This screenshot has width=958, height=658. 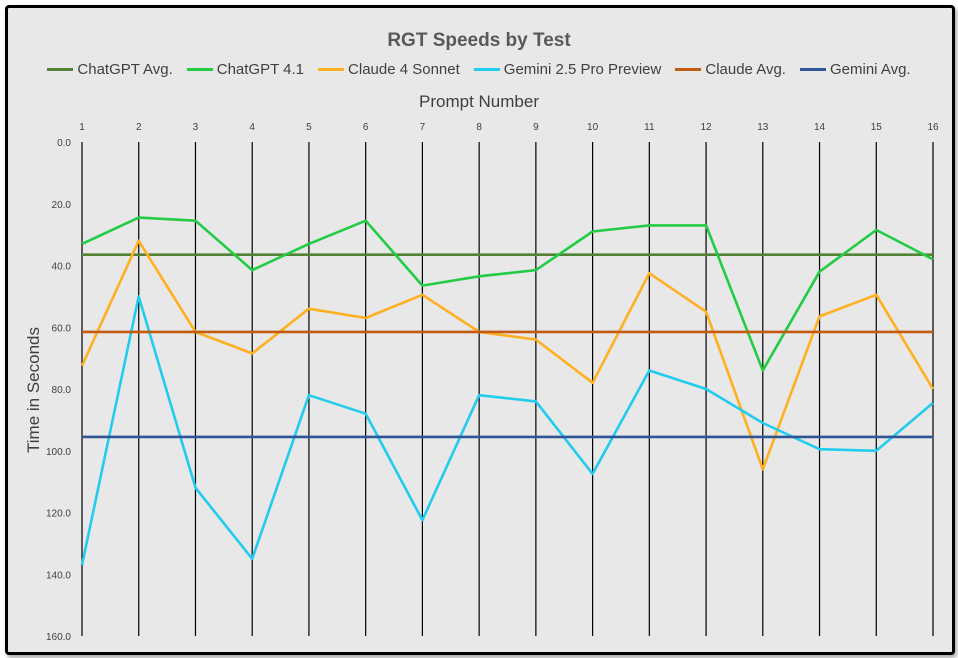 I want to click on x-tick-label: 6, so click(x=366, y=127).